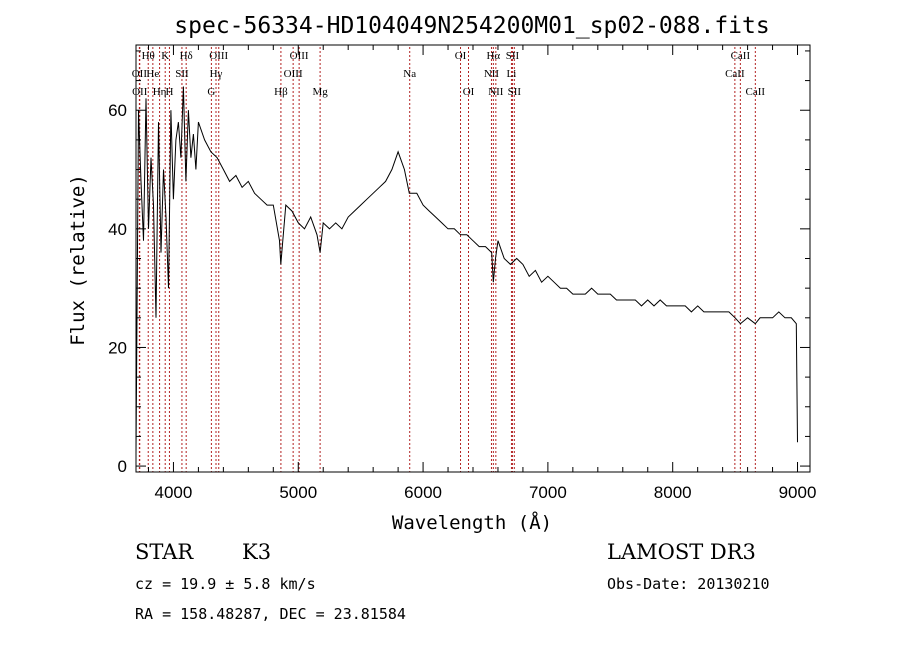 This screenshot has width=900, height=649. I want to click on line-label-9: OIII, so click(218, 56).